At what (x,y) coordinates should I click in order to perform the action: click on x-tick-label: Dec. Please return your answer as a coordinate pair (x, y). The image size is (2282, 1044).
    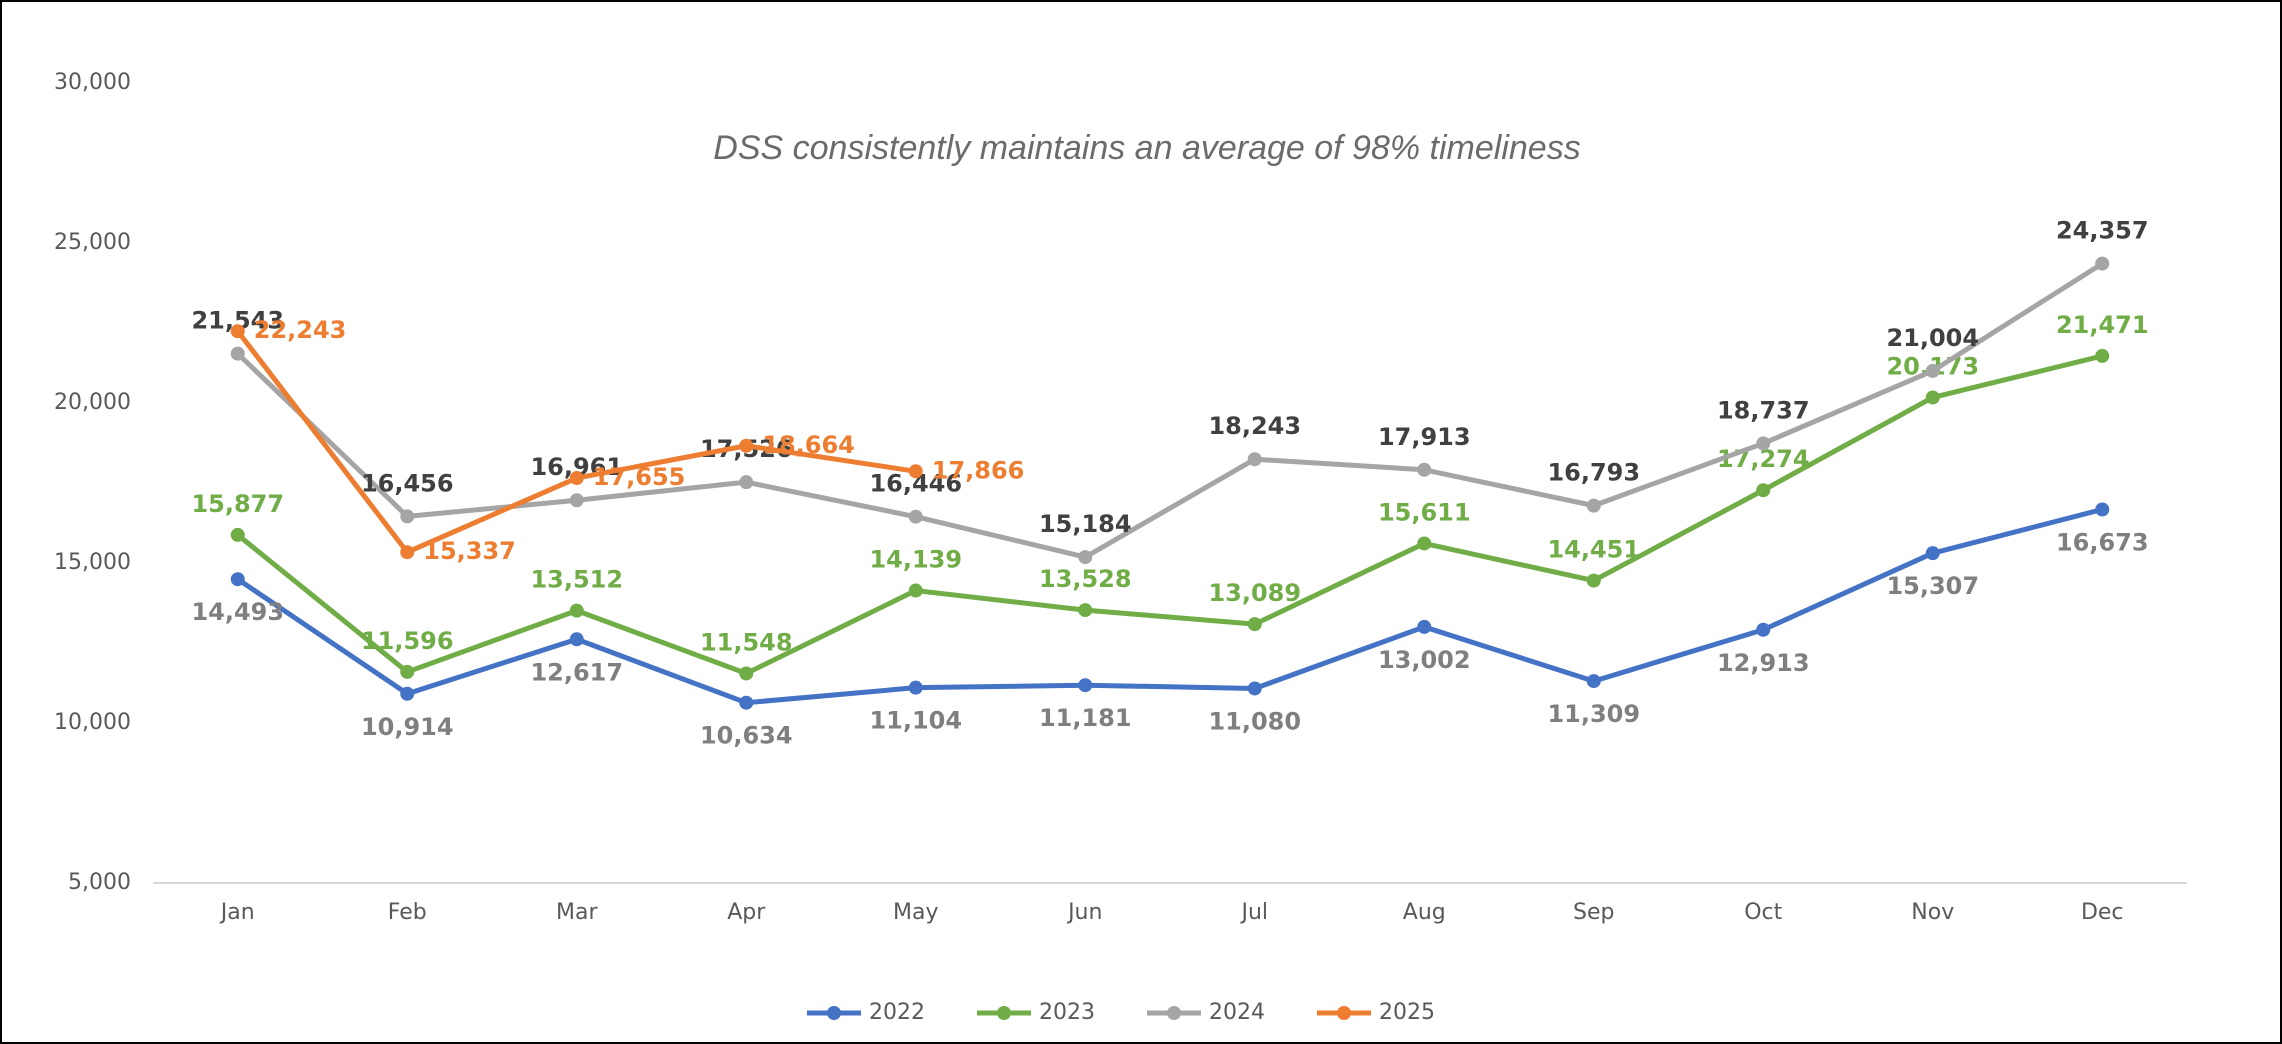
    Looking at the image, I should click on (2102, 912).